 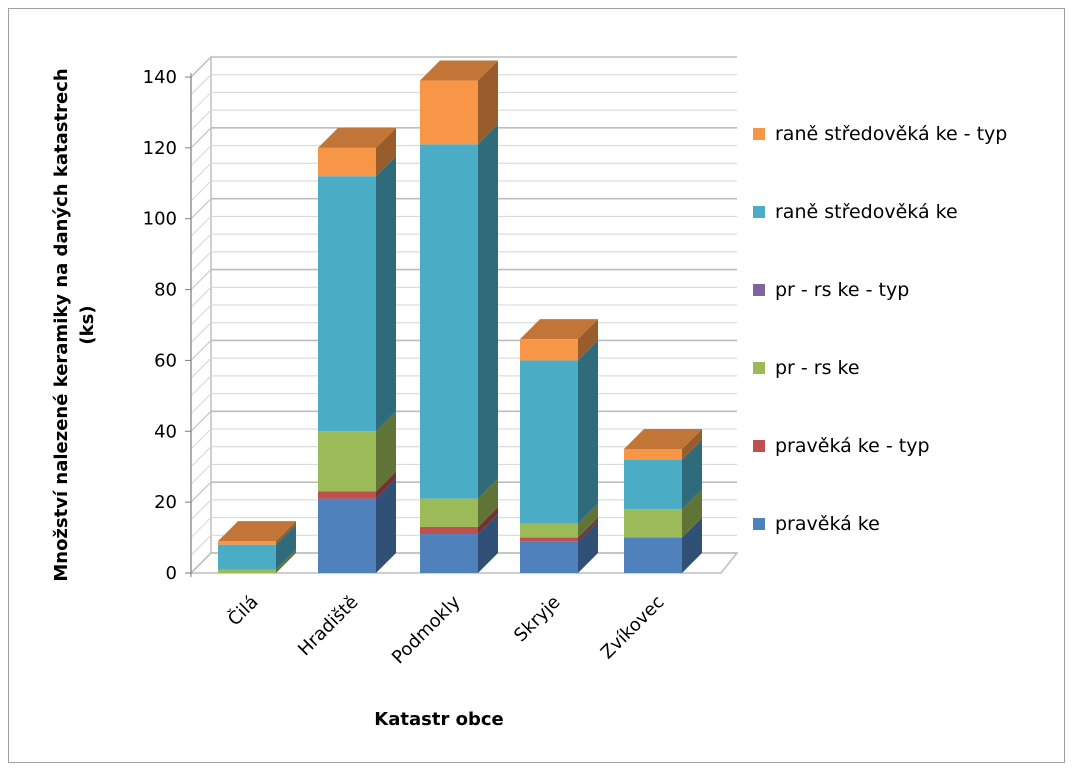 What do you see at coordinates (842, 290) in the screenshot?
I see `legend-label: pr - rs ke - typ` at bounding box center [842, 290].